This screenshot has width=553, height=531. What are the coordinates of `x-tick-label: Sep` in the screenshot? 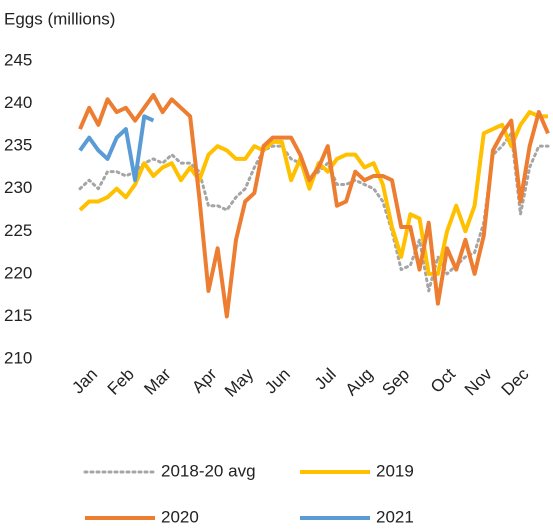 It's located at (395, 382).